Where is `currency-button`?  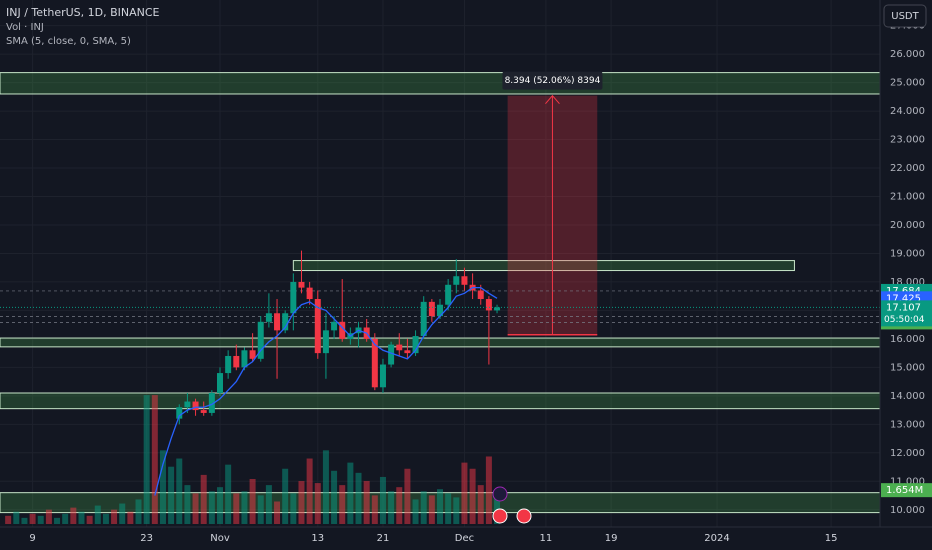
currency-button is located at coordinates (905, 16).